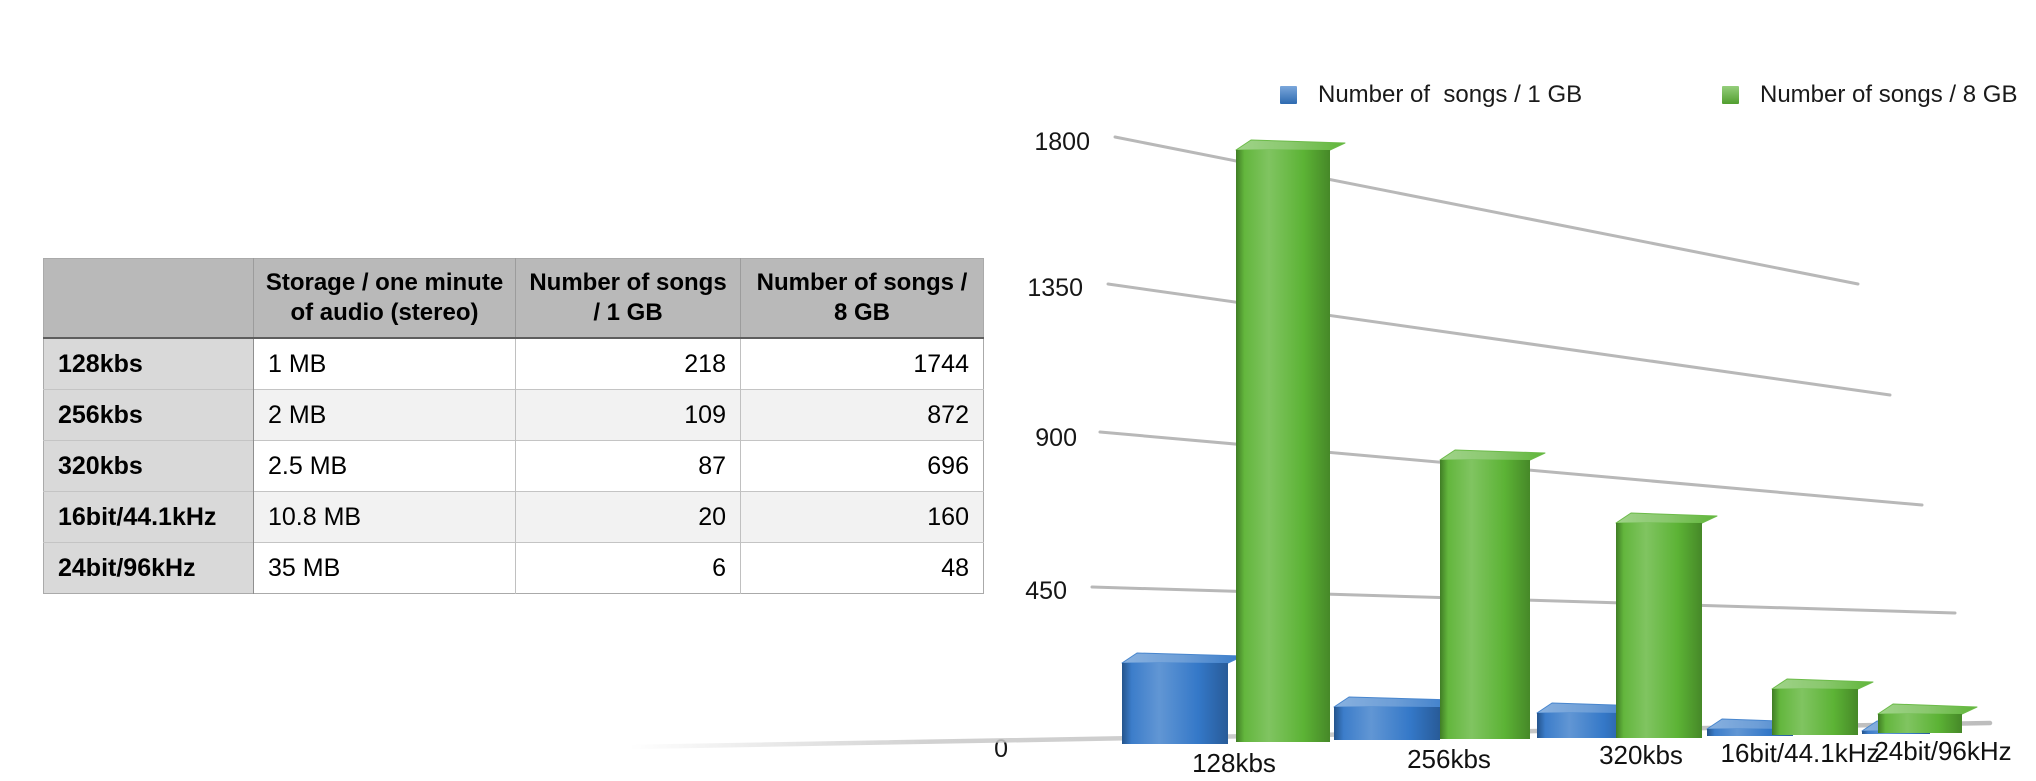 The image size is (2036, 781). Describe the element at coordinates (1641, 755) in the screenshot. I see `x-axis-label: 320kbs` at that location.